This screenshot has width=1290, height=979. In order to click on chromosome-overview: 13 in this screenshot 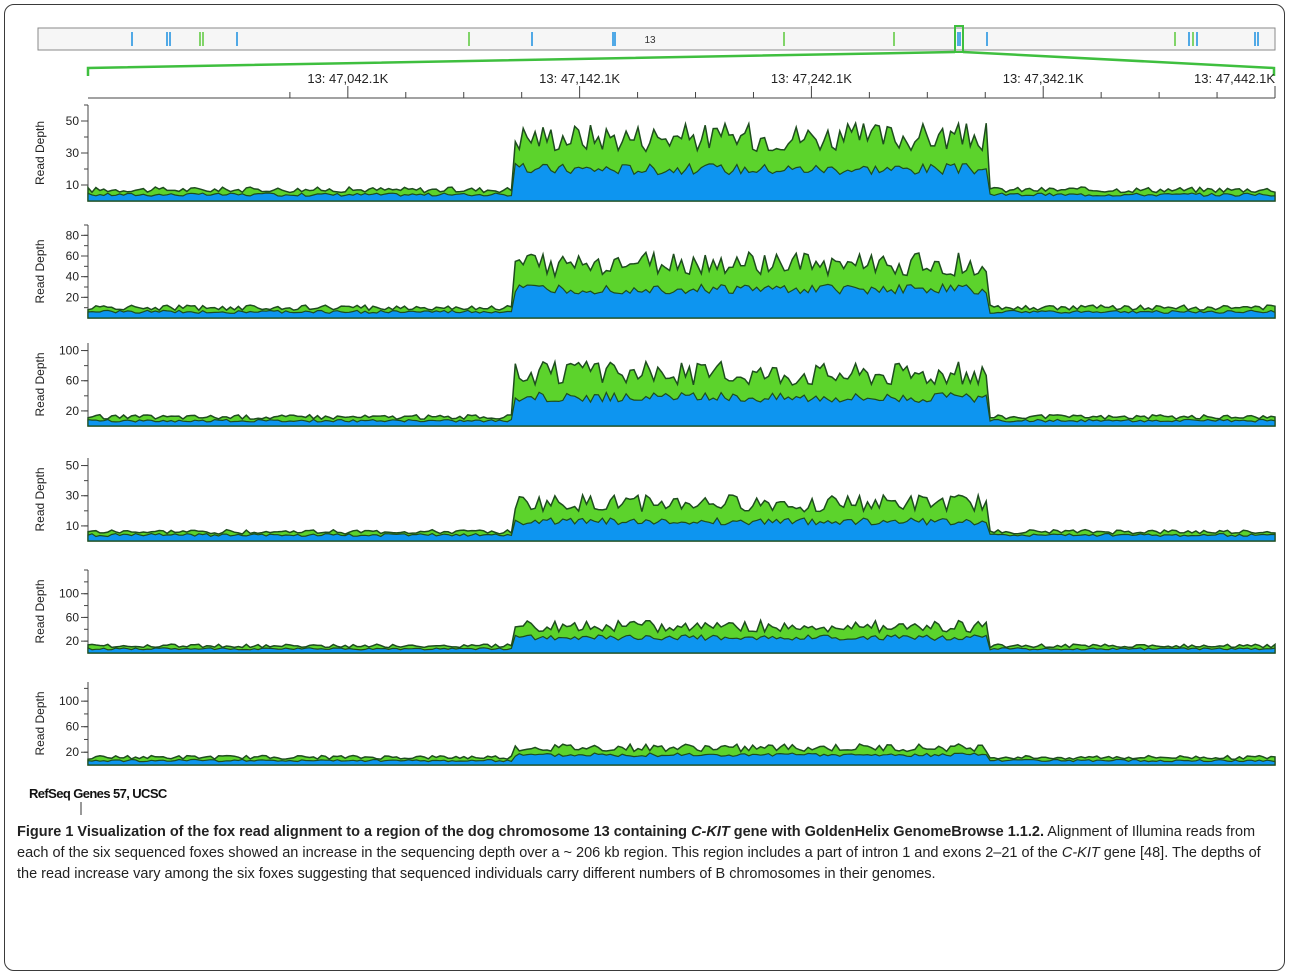, I will do `click(656, 50)`.